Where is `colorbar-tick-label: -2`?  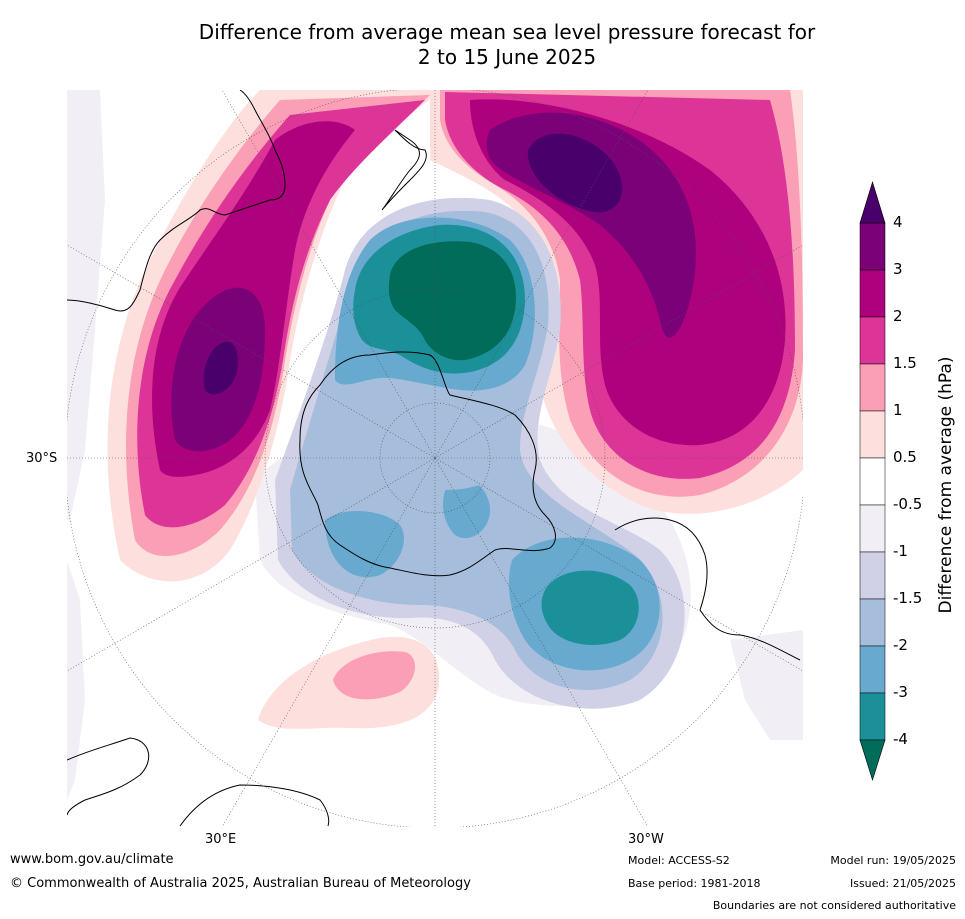
colorbar-tick-label: -2 is located at coordinates (900, 645).